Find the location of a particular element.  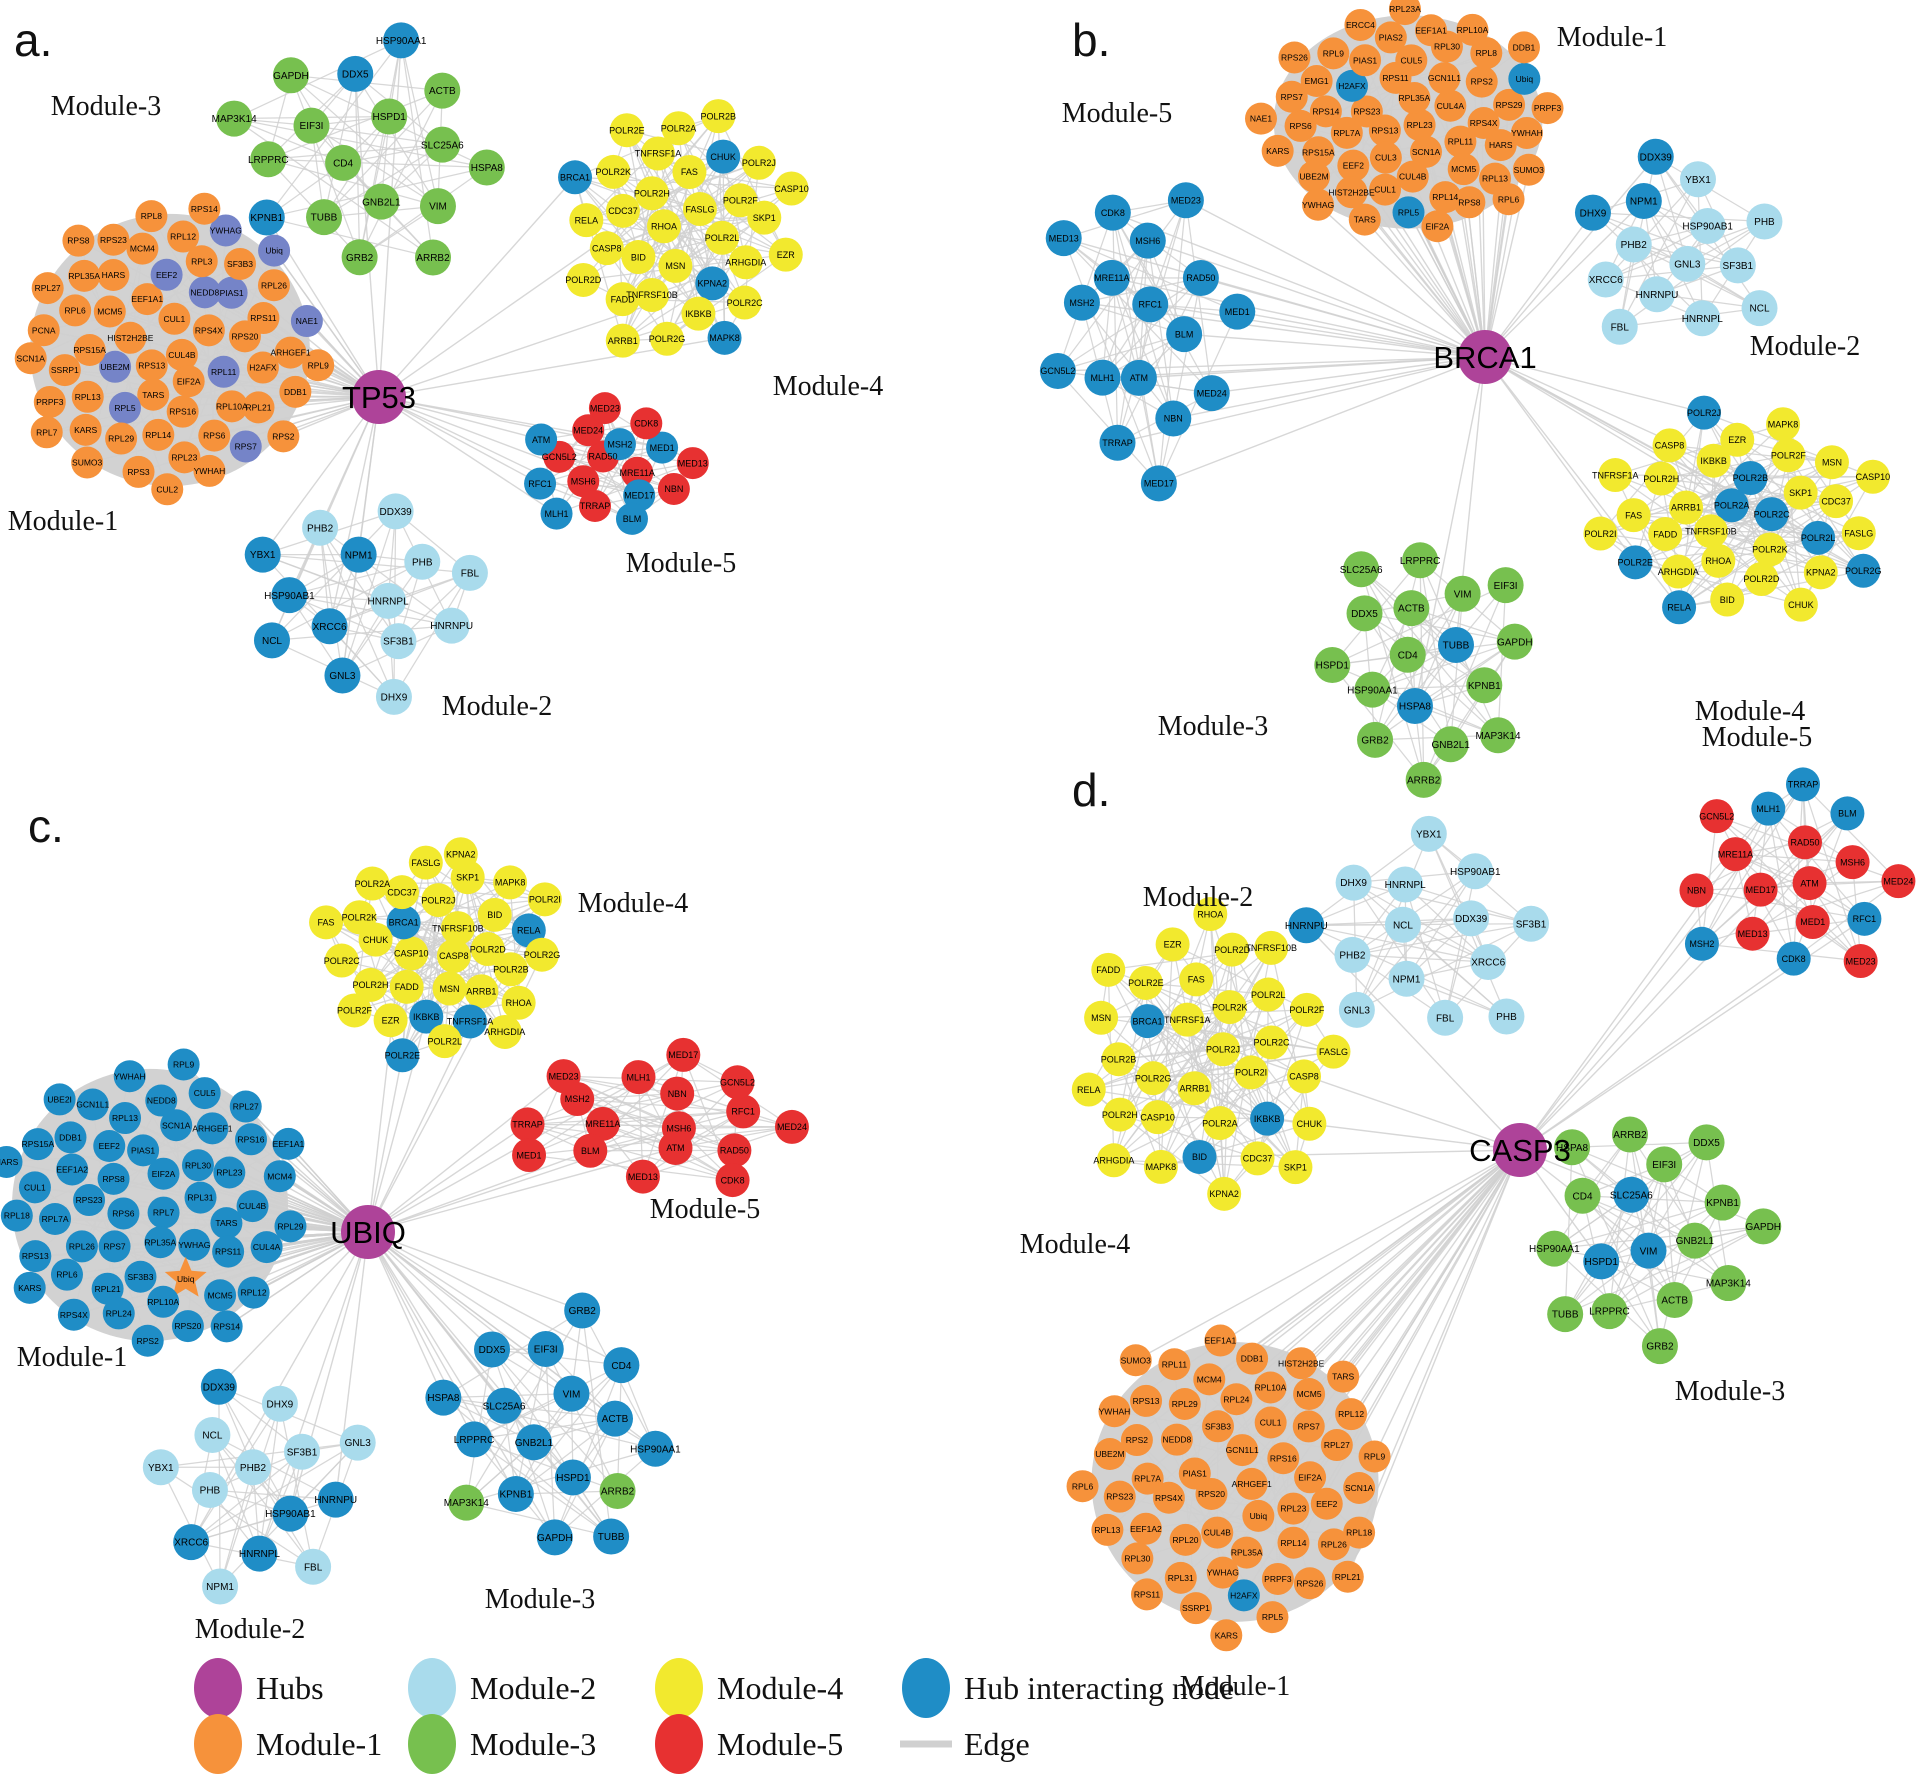

node-label-vim: VIM is located at coordinates (1463, 594).